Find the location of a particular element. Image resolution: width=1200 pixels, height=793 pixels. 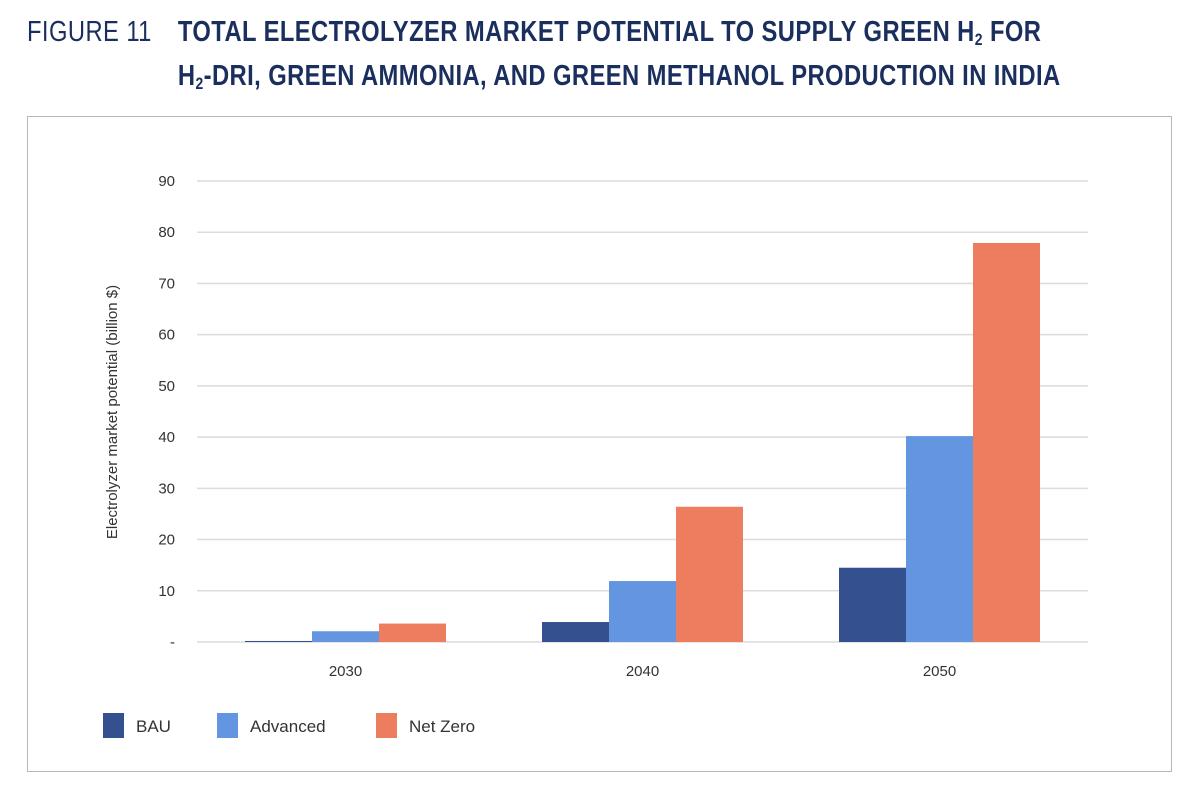

legend-item-bau: BAU is located at coordinates (137, 725).